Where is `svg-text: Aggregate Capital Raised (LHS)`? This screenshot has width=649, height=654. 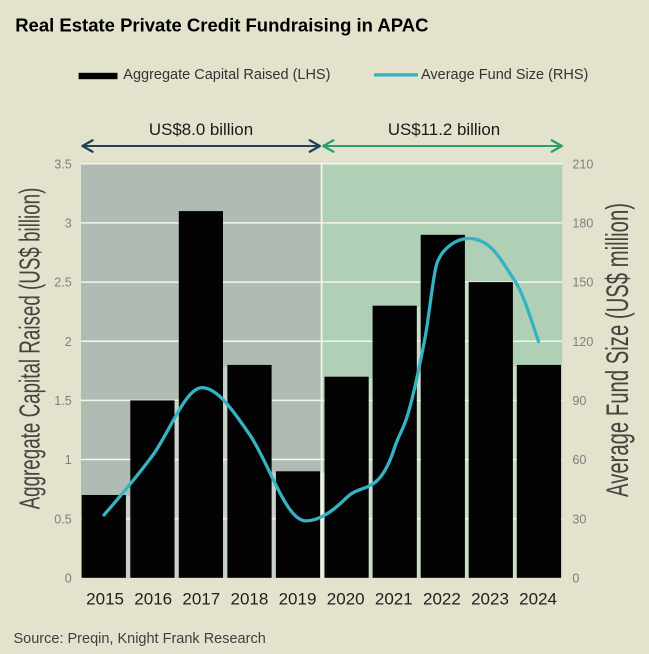
svg-text: Aggregate Capital Raised (LHS) is located at coordinates (226, 75).